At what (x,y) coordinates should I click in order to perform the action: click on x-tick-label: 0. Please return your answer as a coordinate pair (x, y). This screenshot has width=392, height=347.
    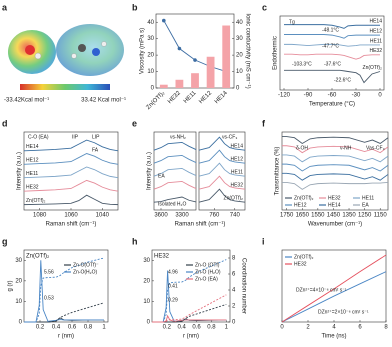
    Looking at the image, I should click on (380, 96).